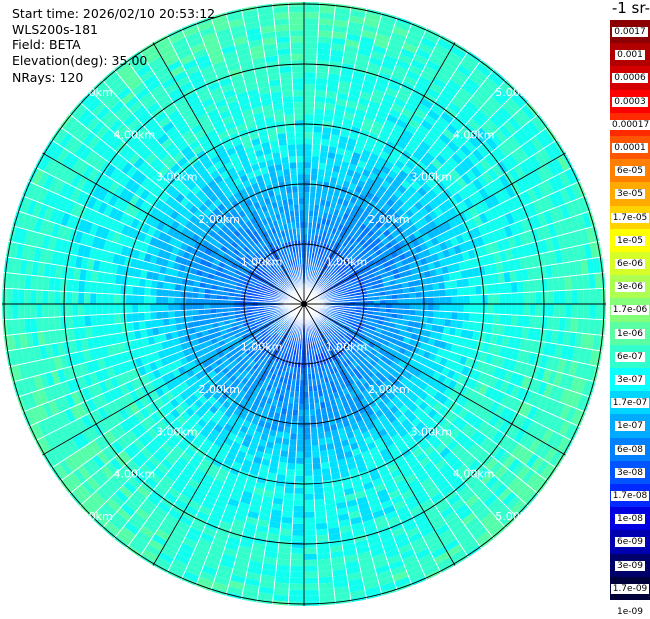 The width and height of the screenshot is (650, 619). I want to click on colorbar-tick-label: 1e-05, so click(630, 240).